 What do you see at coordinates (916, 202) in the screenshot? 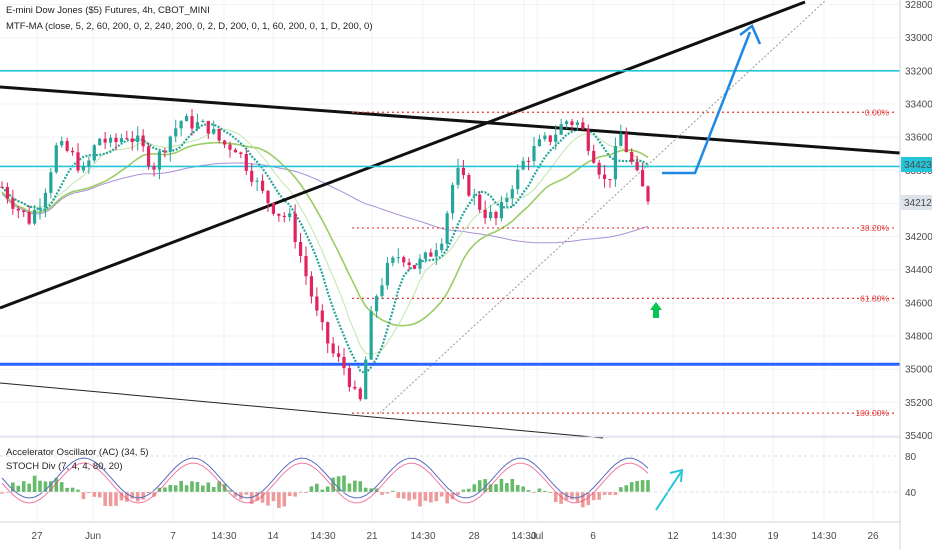
I see `last-price-badge` at bounding box center [916, 202].